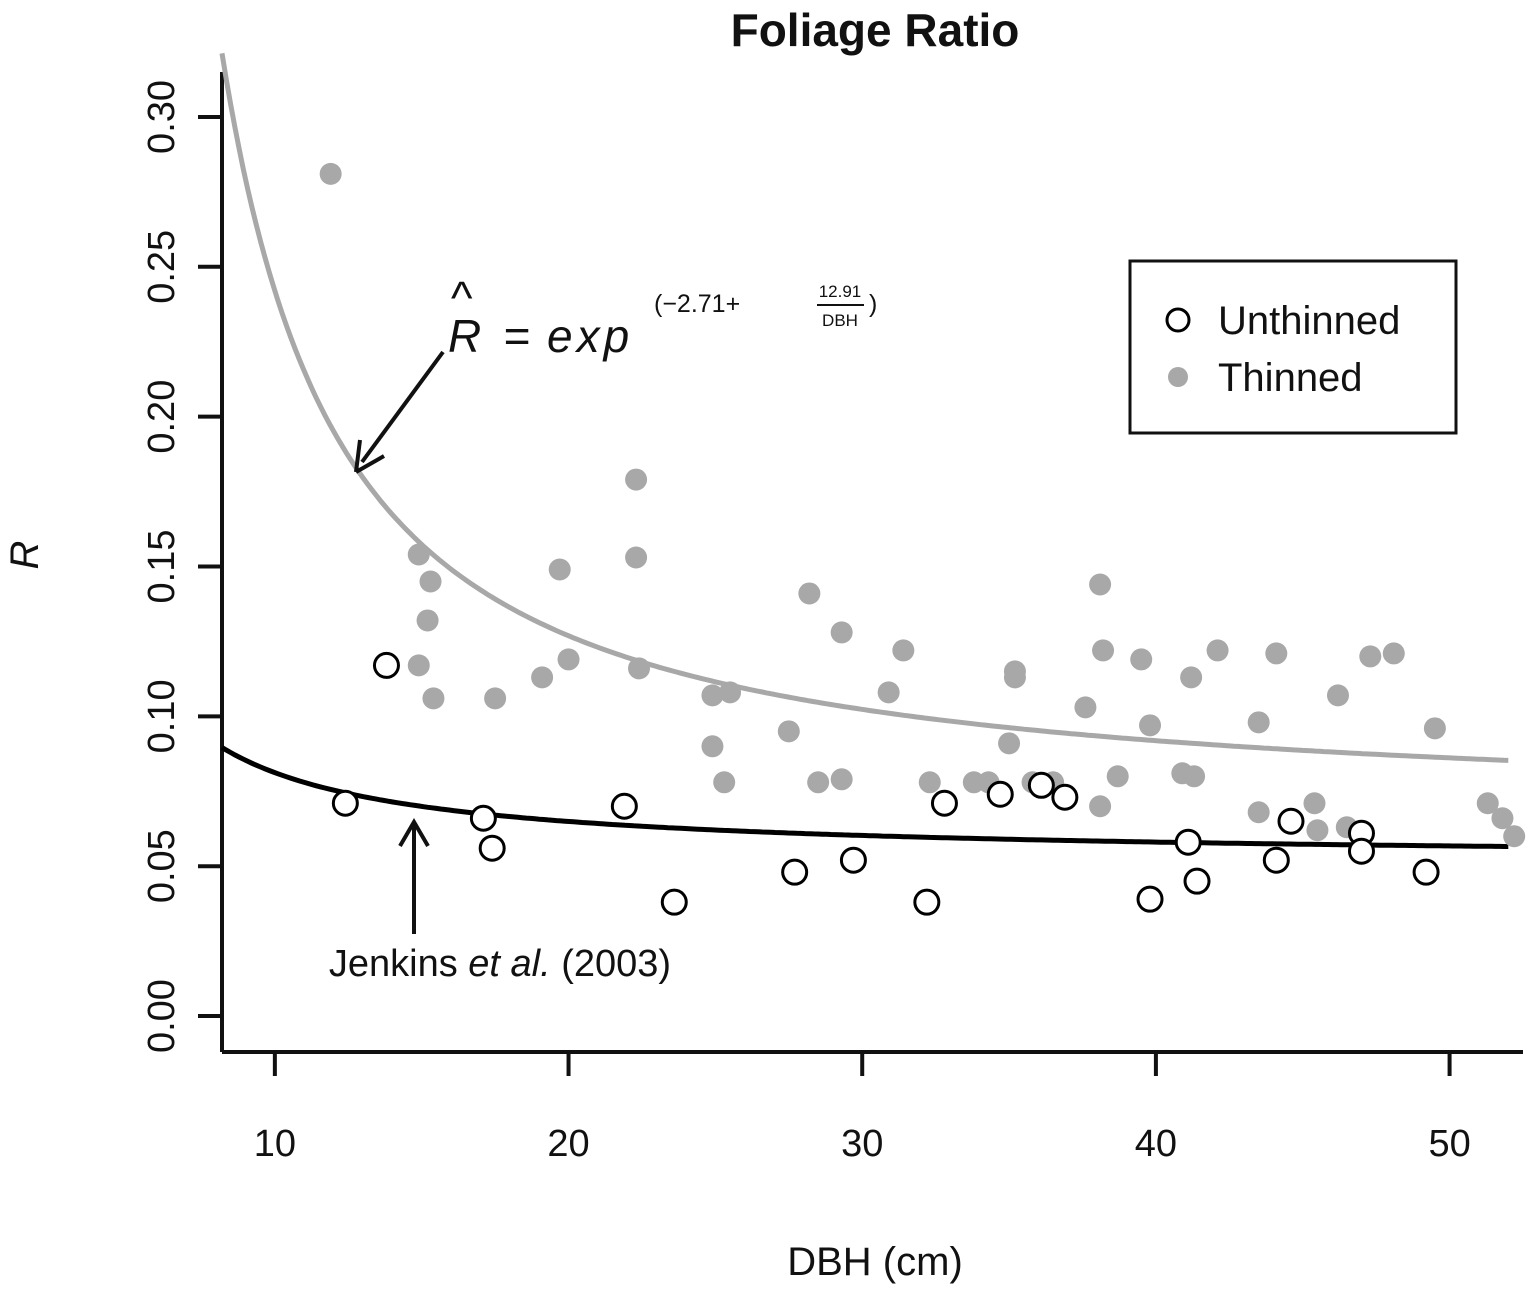 The width and height of the screenshot is (1538, 1294). I want to click on x-axis-label: DBH (cm), so click(875, 1262).